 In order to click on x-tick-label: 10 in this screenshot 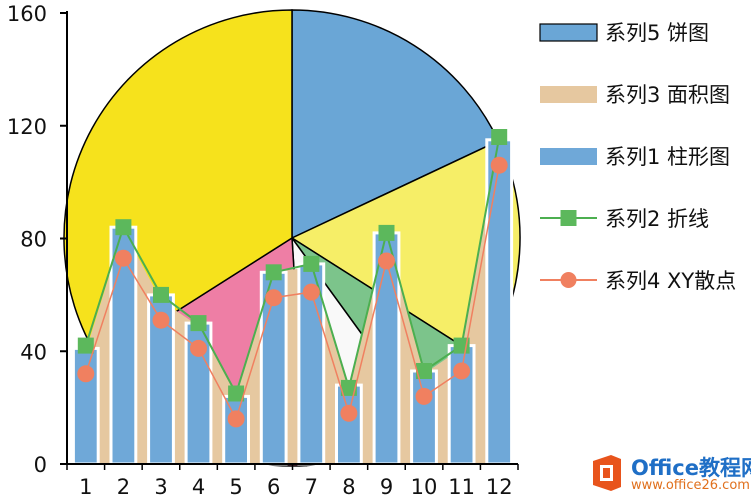, I will do `click(424, 487)`.